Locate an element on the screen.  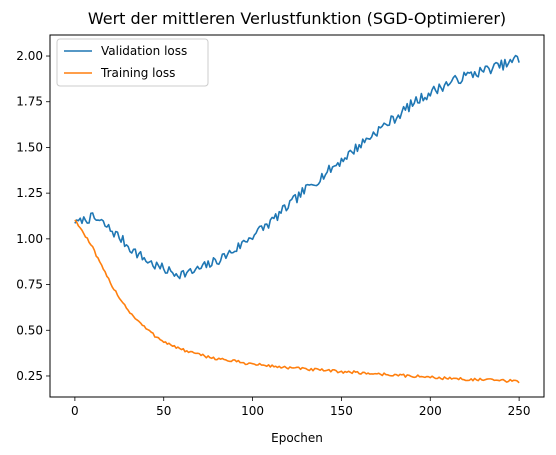
x-tick-label: 0 is located at coordinates (75, 411).